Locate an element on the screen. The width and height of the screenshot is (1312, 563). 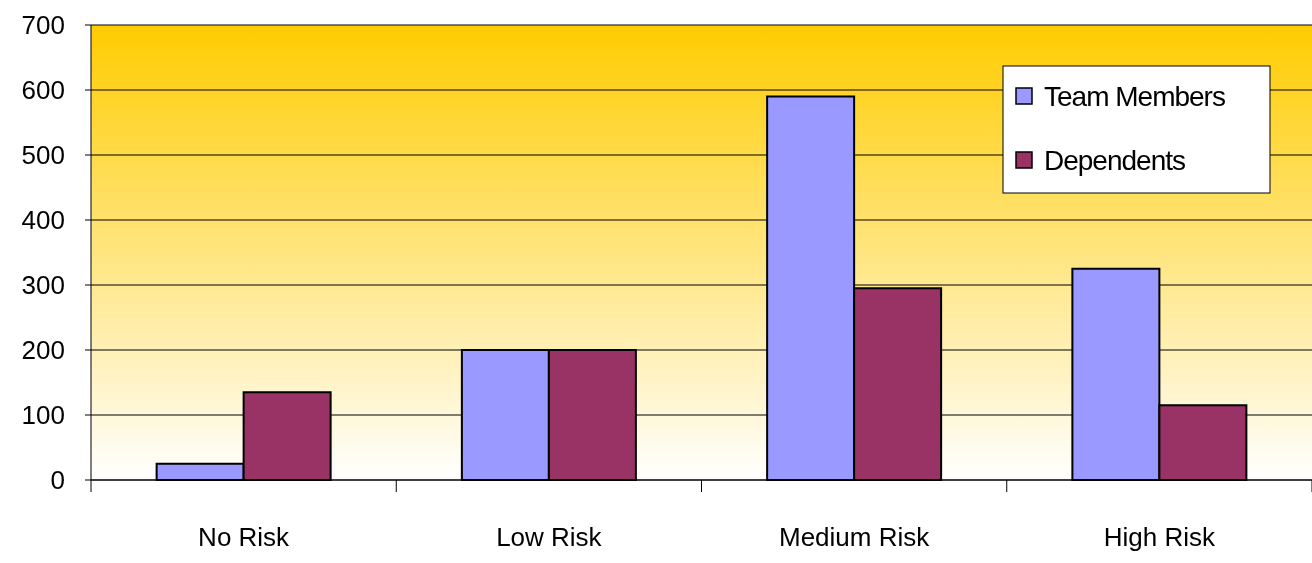
x-tick-label: High Risk is located at coordinates (1159, 537).